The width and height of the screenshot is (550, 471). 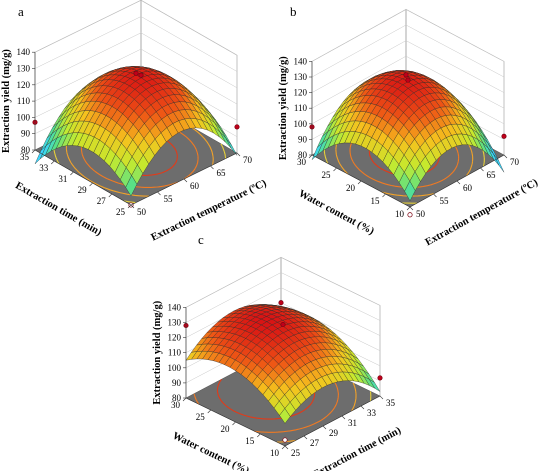 What do you see at coordinates (296, 453) in the screenshot?
I see `x-tick-label: 25` at bounding box center [296, 453].